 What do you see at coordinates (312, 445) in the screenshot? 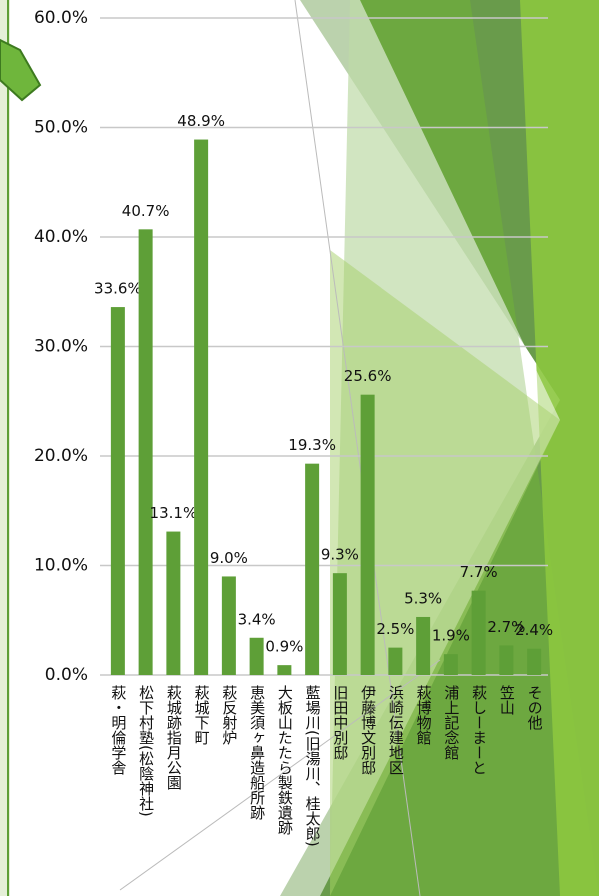
I see `value-label: 19.3%` at bounding box center [312, 445].